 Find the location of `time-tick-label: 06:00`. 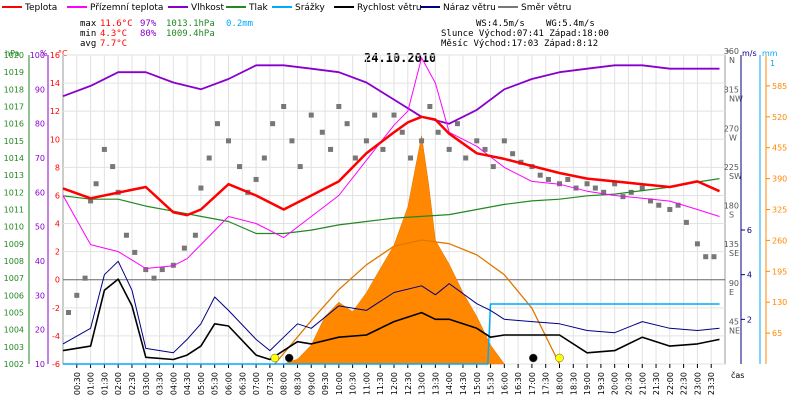

time-tick-label: 06:00 is located at coordinates (229, 383).